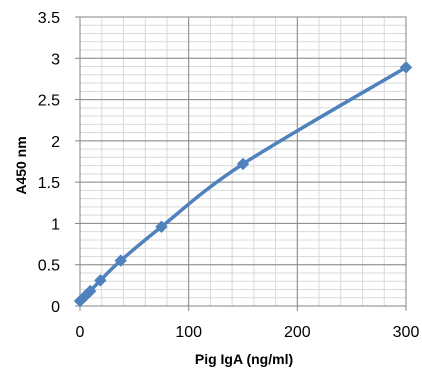 This screenshot has height=370, width=422. Describe the element at coordinates (248, 323) in the screenshot. I see `x-axis-ticks: 0 100 200 300` at that location.